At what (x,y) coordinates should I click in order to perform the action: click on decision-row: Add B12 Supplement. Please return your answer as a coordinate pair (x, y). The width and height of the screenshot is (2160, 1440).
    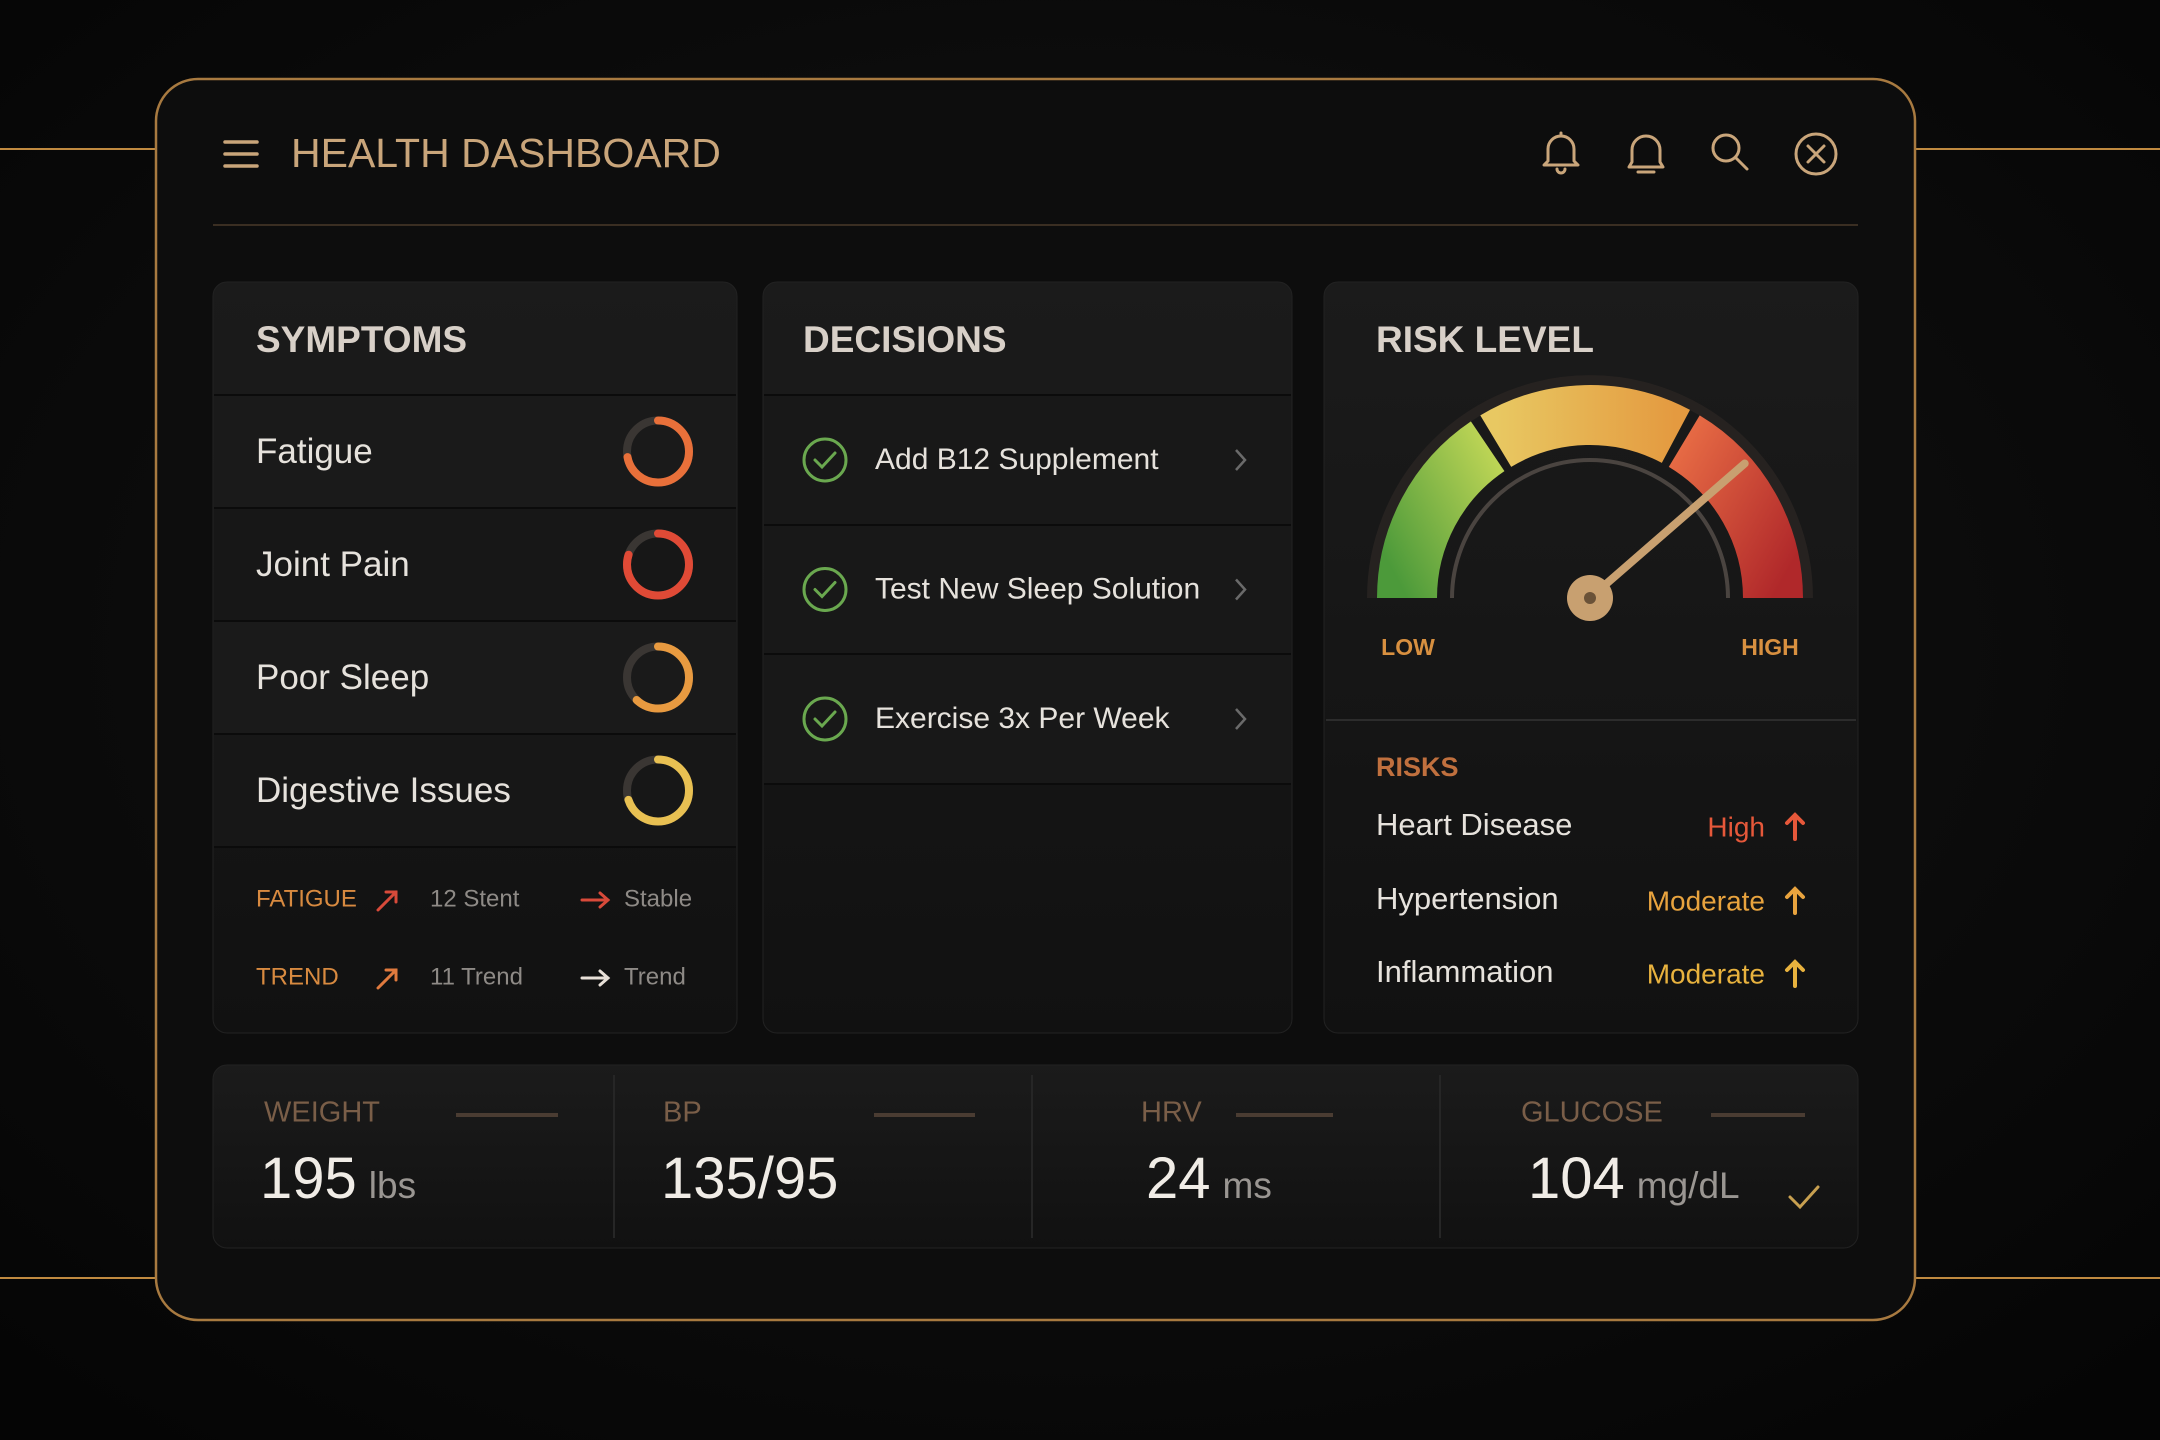
    Looking at the image, I should click on (1027, 459).